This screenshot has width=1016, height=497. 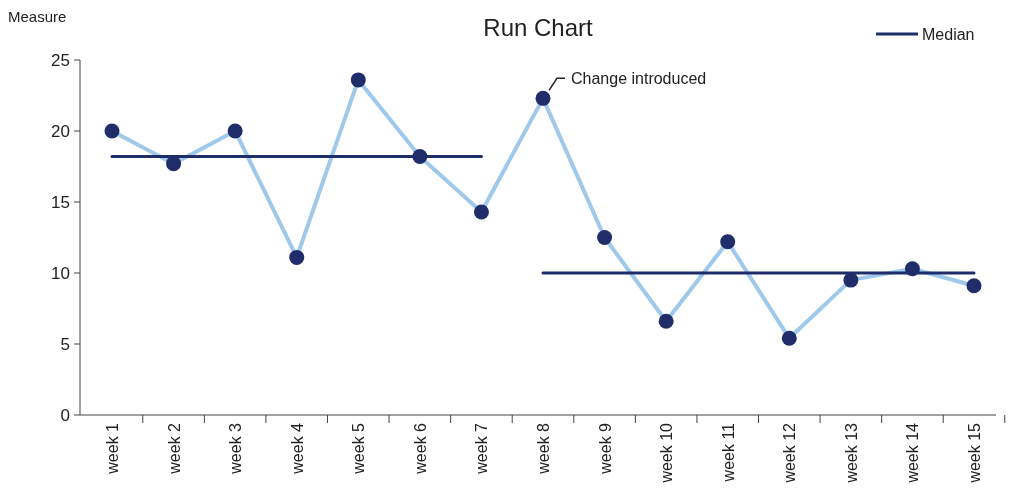 What do you see at coordinates (65, 415) in the screenshot?
I see `y-tick-label: 0` at bounding box center [65, 415].